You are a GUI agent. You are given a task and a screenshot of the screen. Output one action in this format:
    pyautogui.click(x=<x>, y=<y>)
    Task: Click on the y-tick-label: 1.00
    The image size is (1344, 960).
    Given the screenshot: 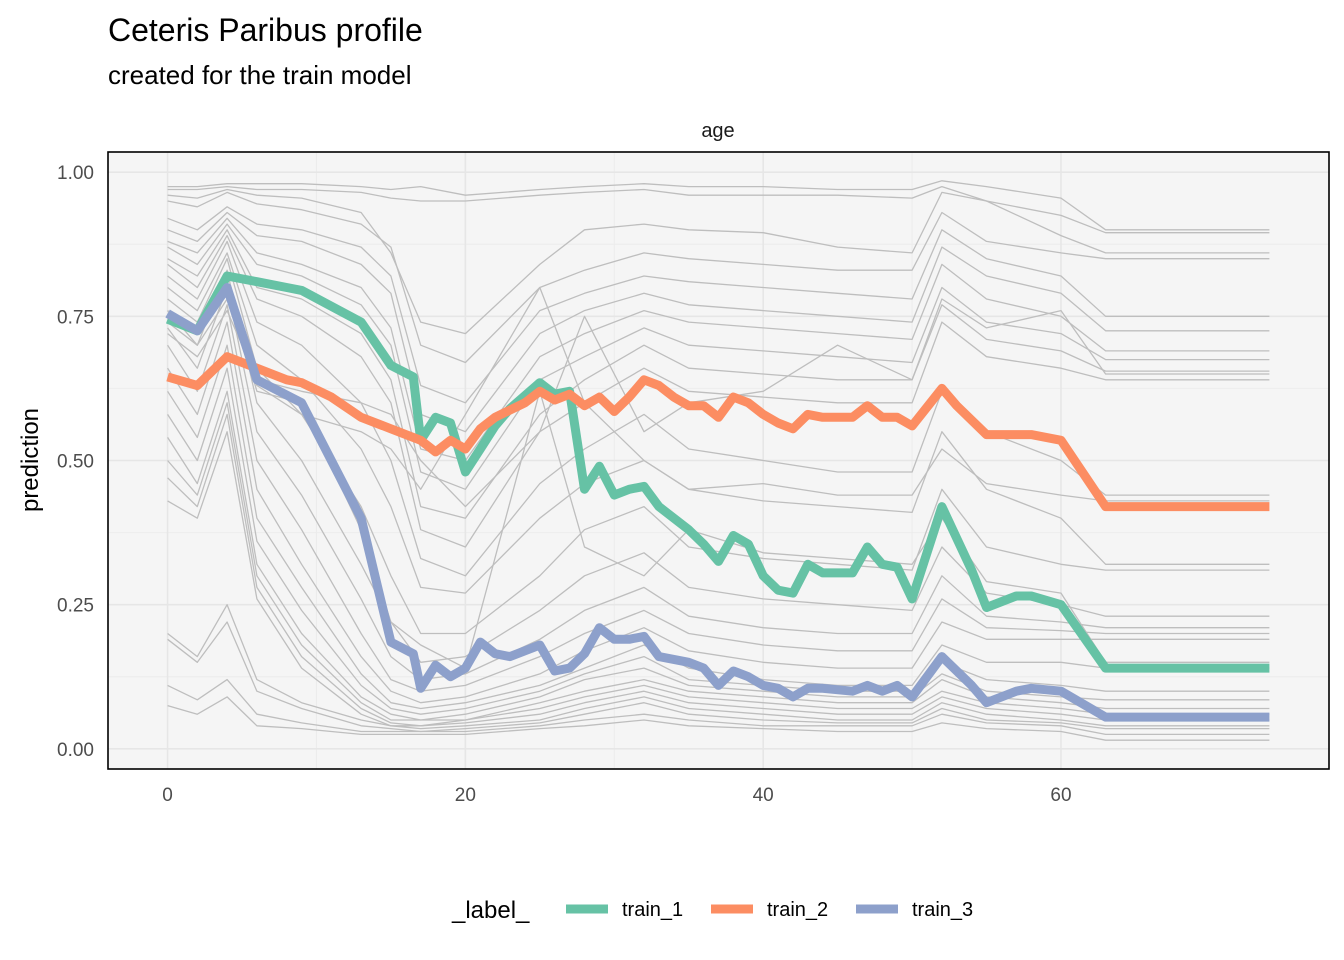 What is the action you would take?
    pyautogui.click(x=75, y=173)
    